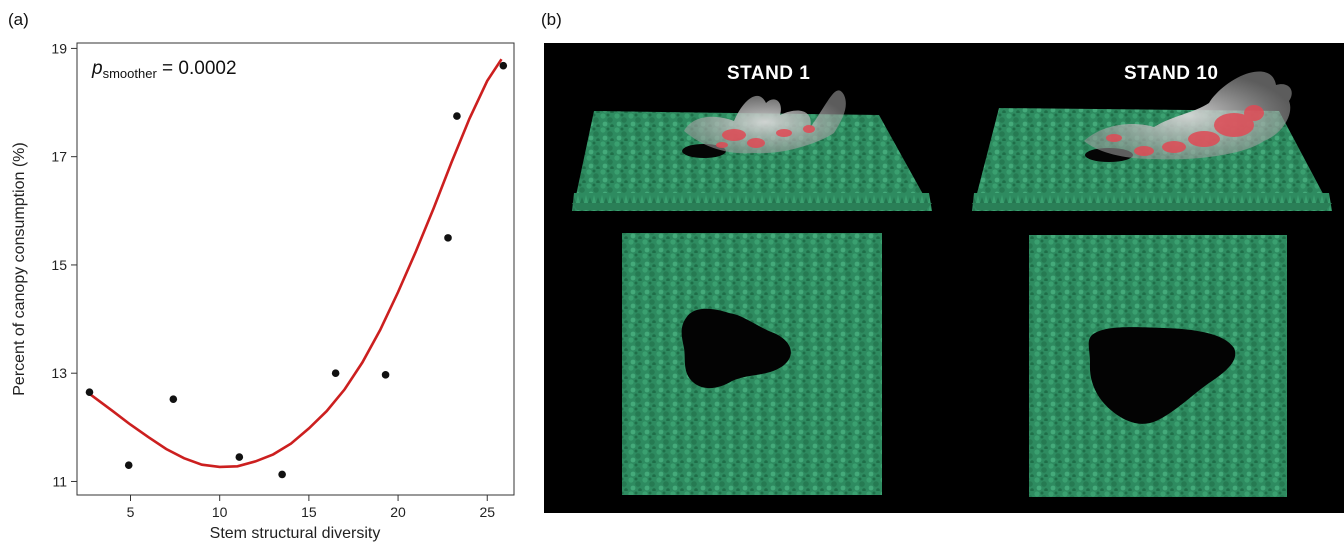  What do you see at coordinates (59, 373) in the screenshot?
I see `y-tick-label: 13` at bounding box center [59, 373].